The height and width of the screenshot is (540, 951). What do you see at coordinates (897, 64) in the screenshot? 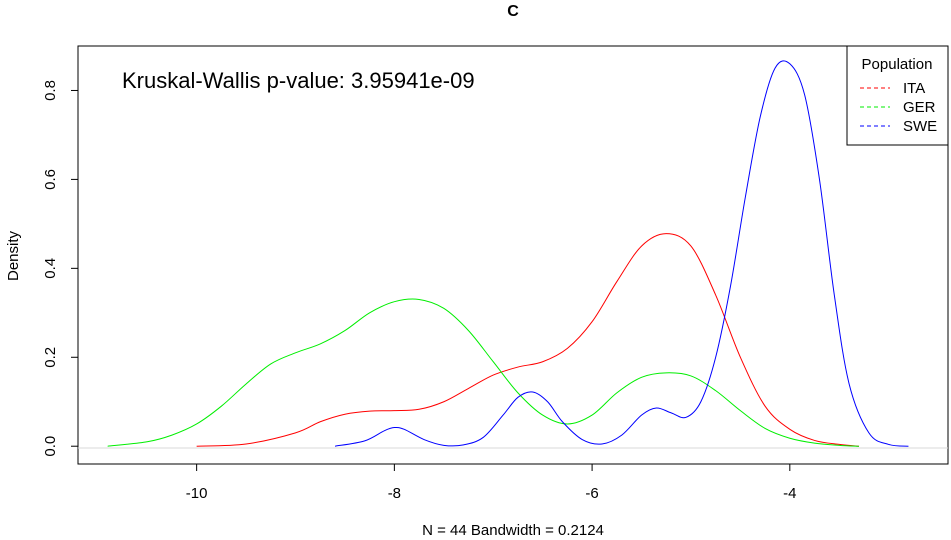
I see `legend-title: Population` at bounding box center [897, 64].